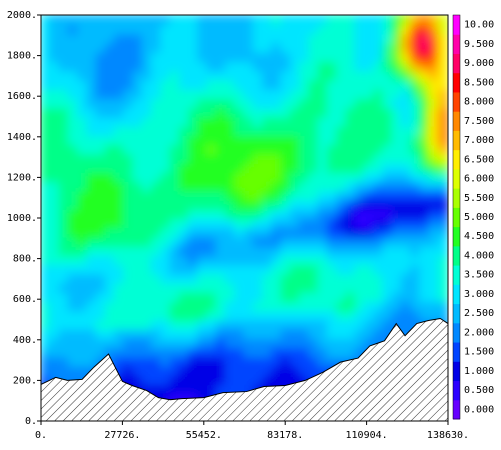 The height and width of the screenshot is (450, 501). I want to click on x-tick-label: 138630., so click(448, 435).